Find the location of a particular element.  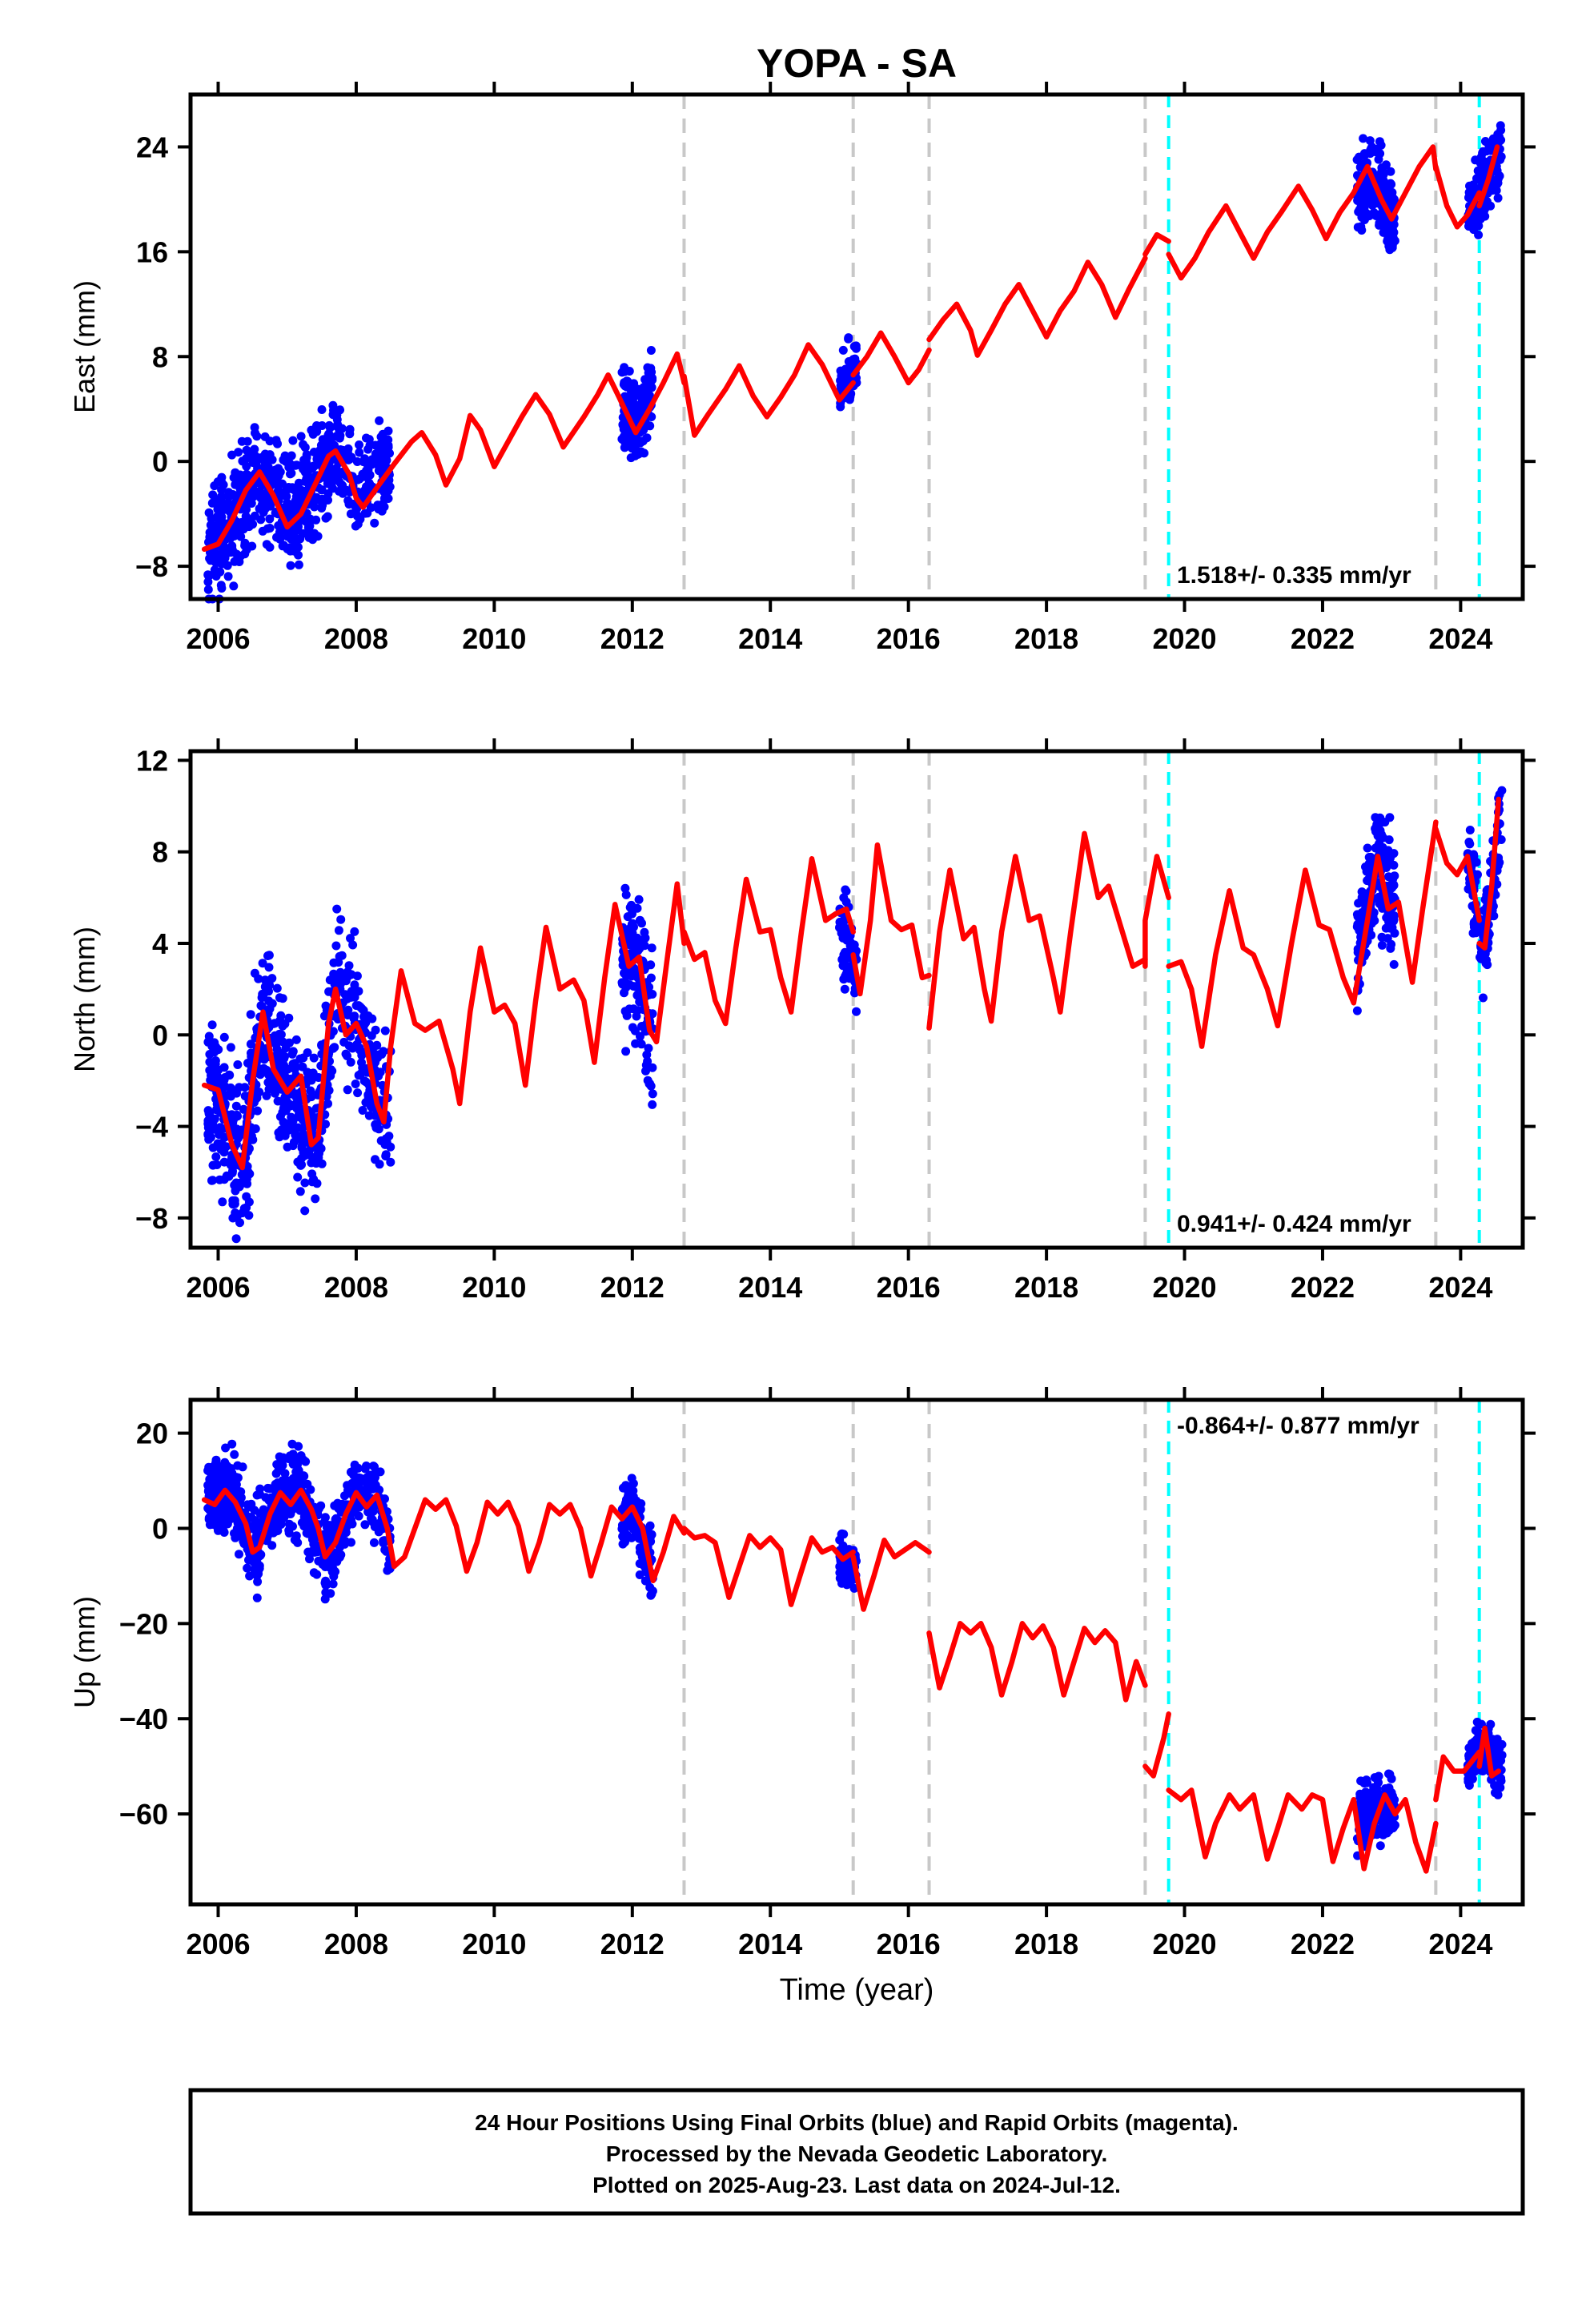

up-y-tick-label: −40 is located at coordinates (144, 1719).